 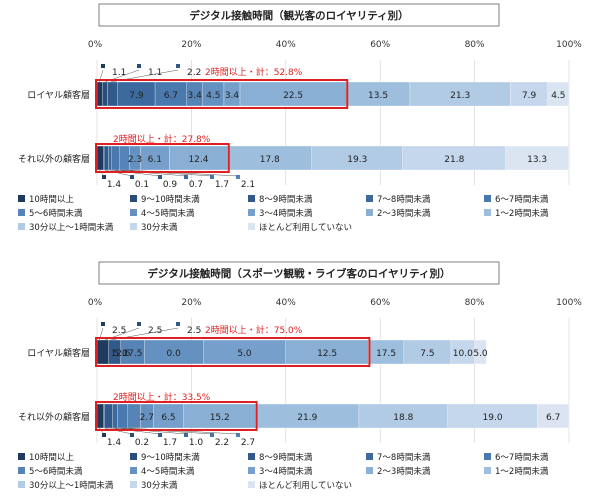 What do you see at coordinates (298, 15) in the screenshot?
I see `chart-title: デジタル接触時間（観光客のロイヤリティ別）` at bounding box center [298, 15].